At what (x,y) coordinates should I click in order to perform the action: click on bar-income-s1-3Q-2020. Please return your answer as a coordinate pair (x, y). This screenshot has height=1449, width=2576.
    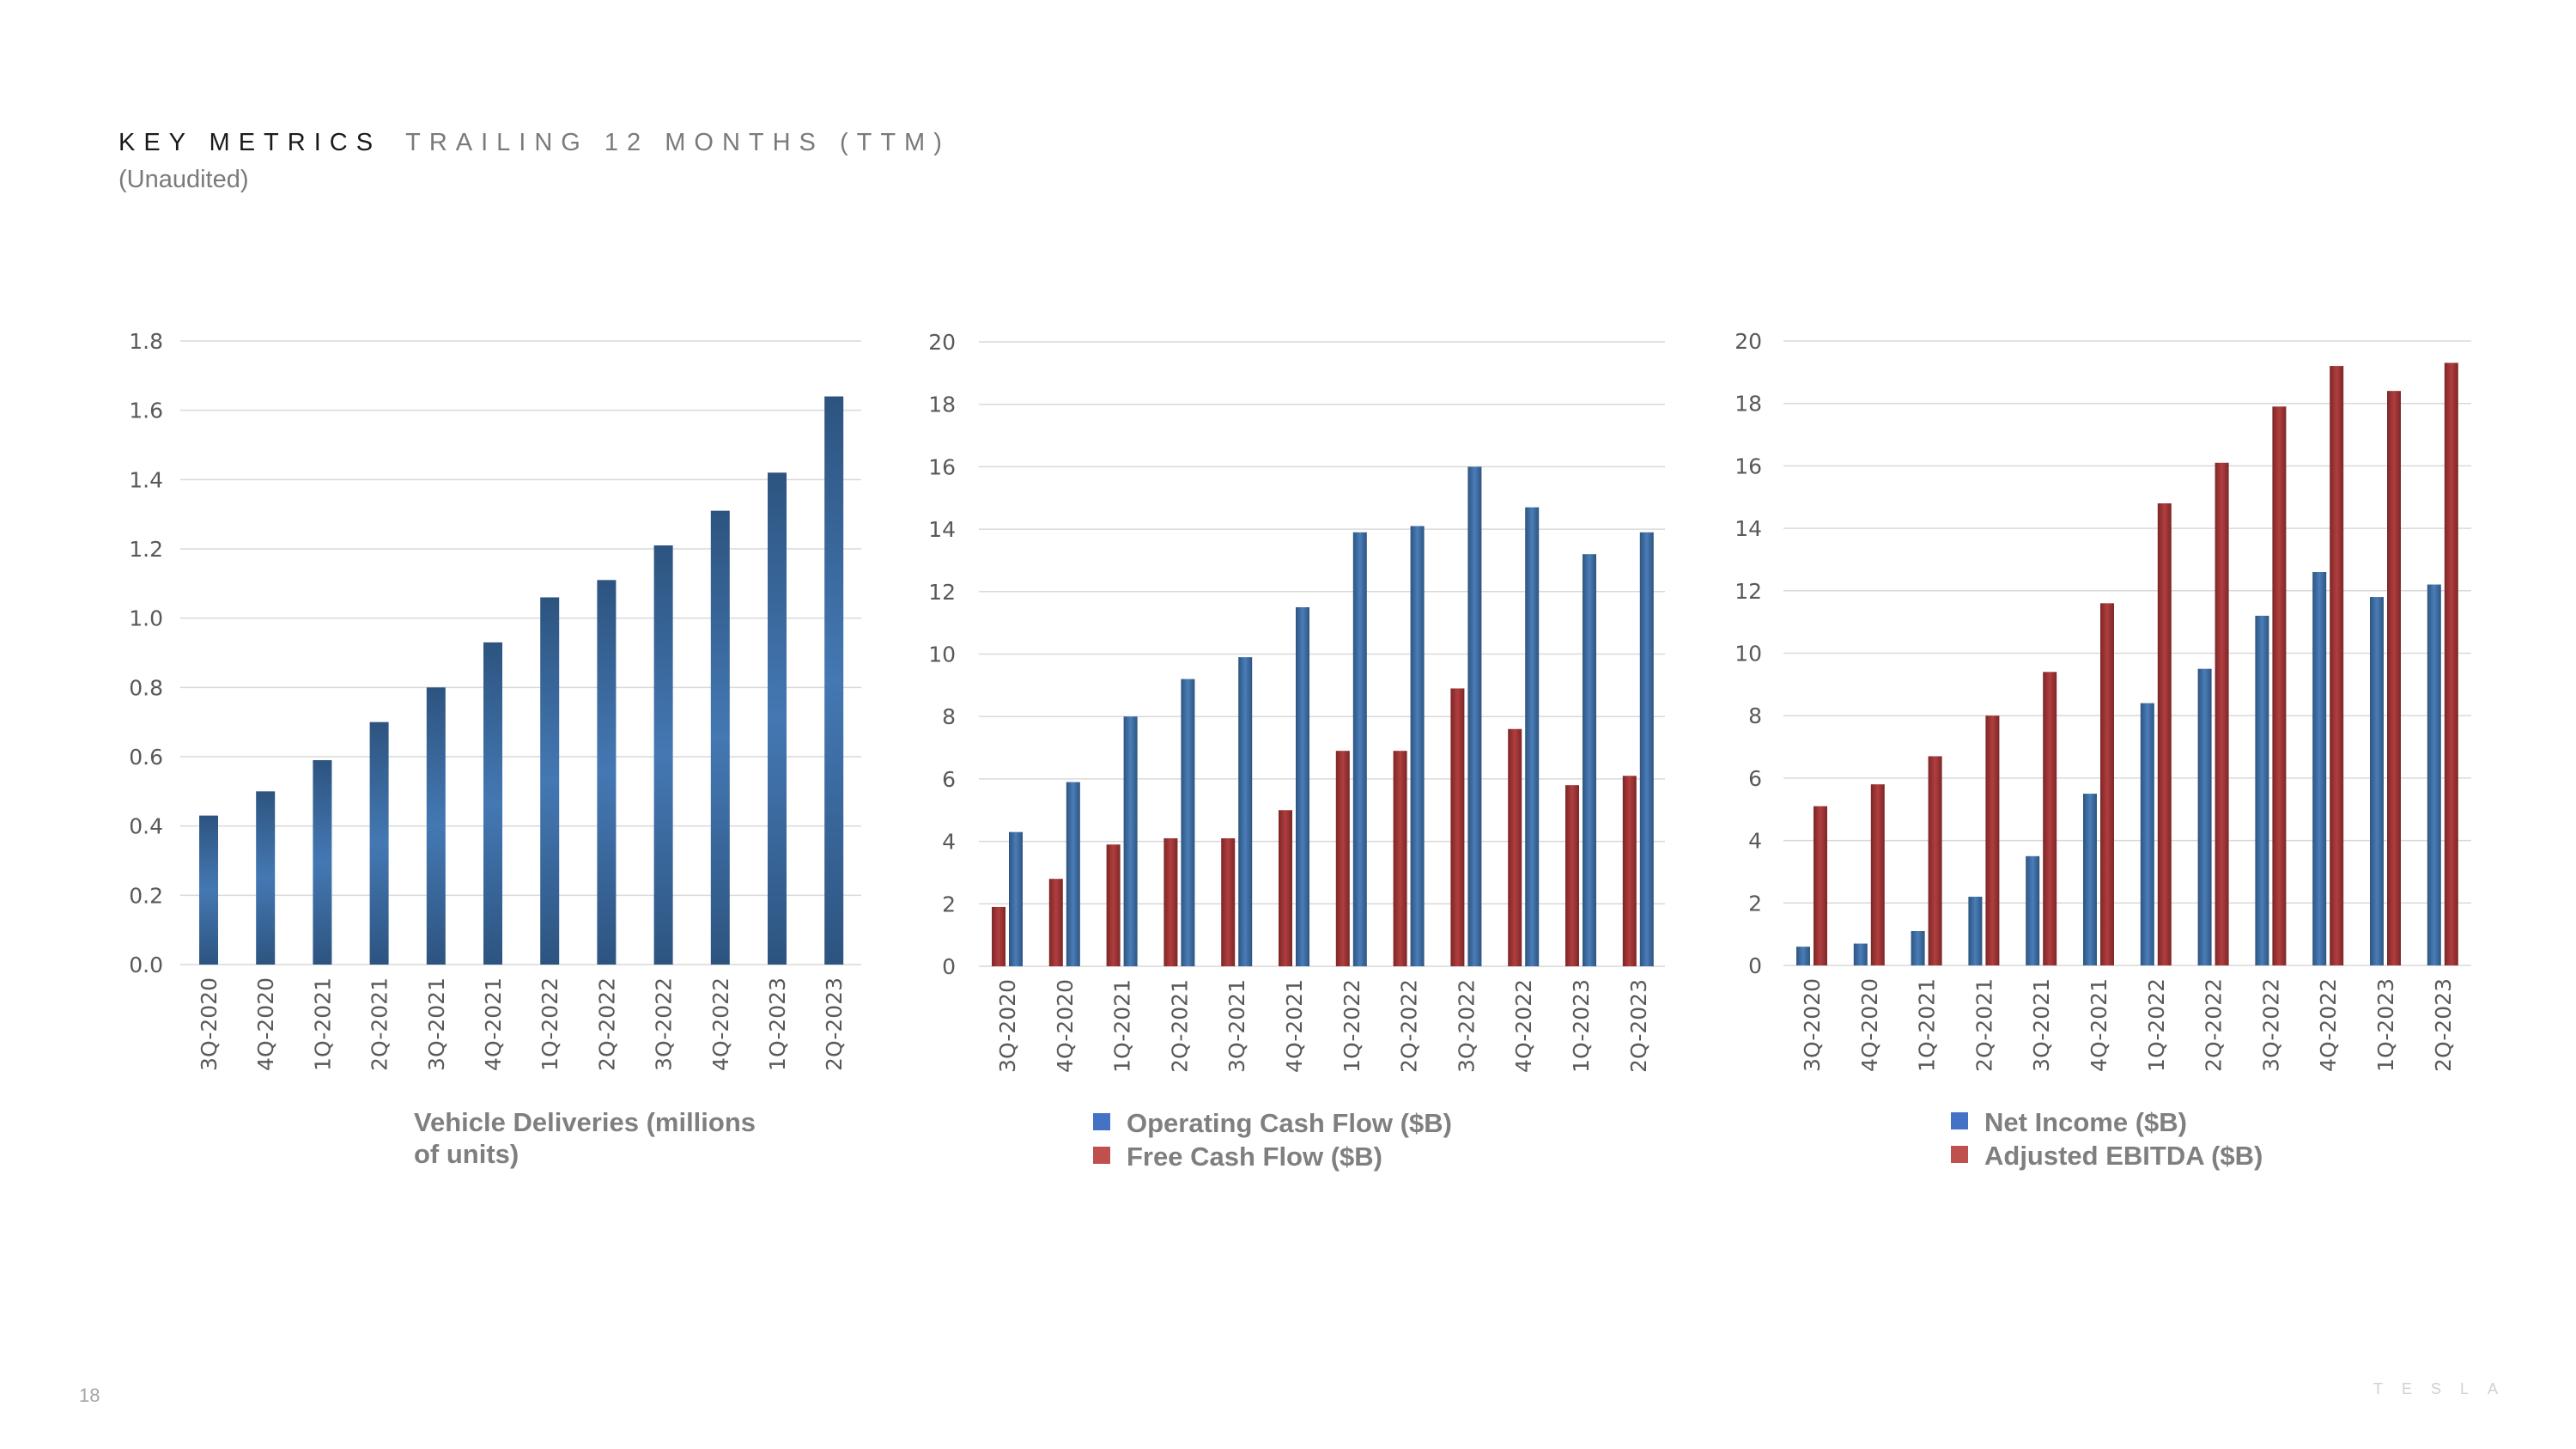
    Looking at the image, I should click on (1821, 885).